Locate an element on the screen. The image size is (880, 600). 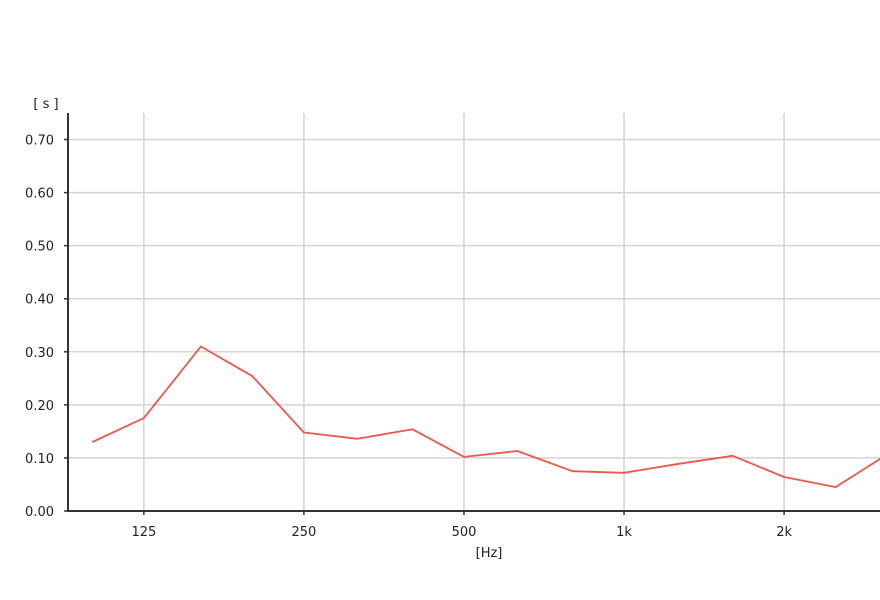
x-axis-label: [Hz] is located at coordinates (489, 553).